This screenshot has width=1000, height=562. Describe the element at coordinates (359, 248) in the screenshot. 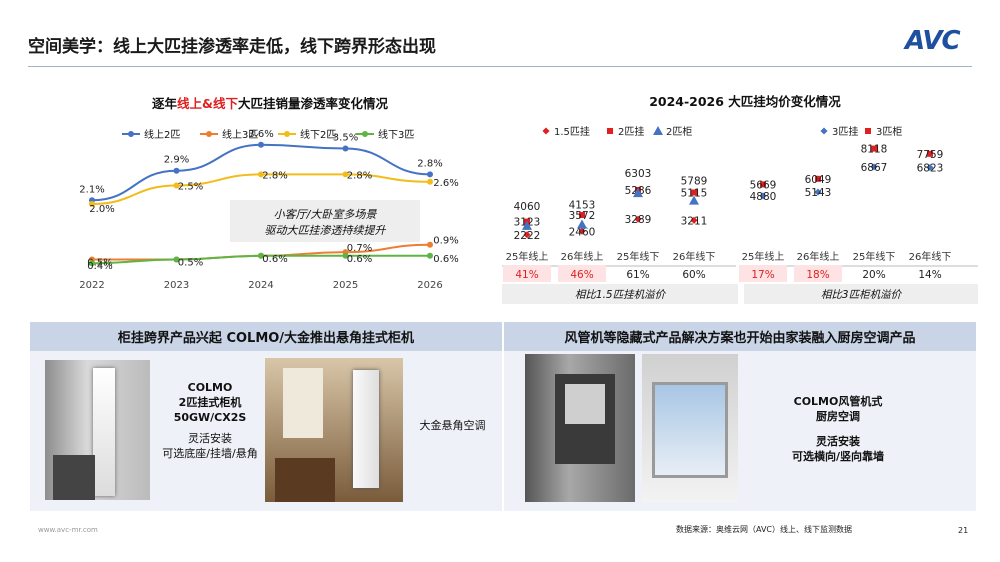

I see `data-label: 0.7%` at that location.